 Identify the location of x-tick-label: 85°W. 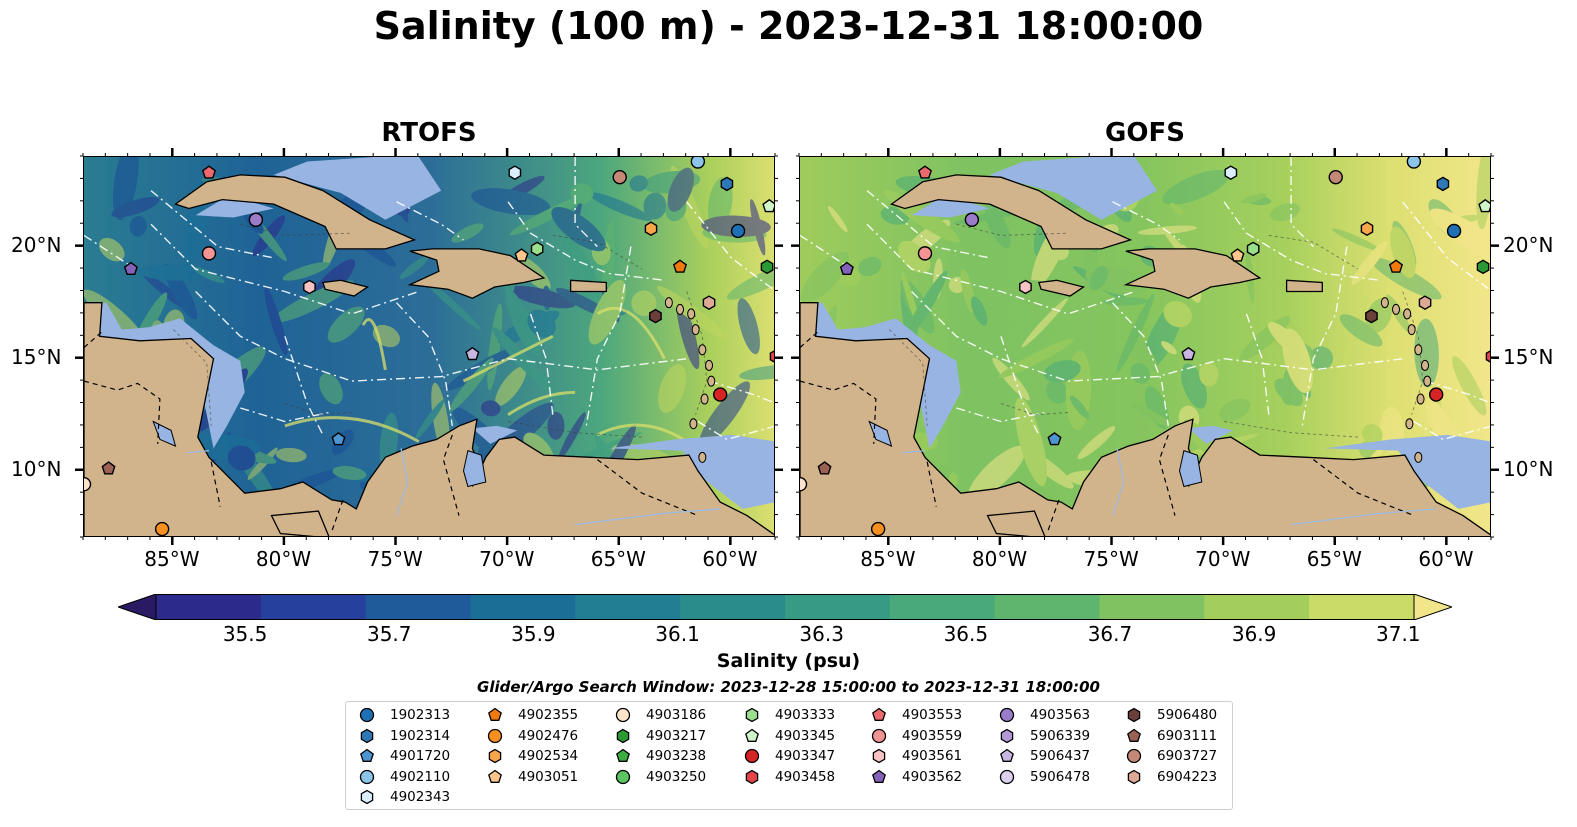
(172, 559).